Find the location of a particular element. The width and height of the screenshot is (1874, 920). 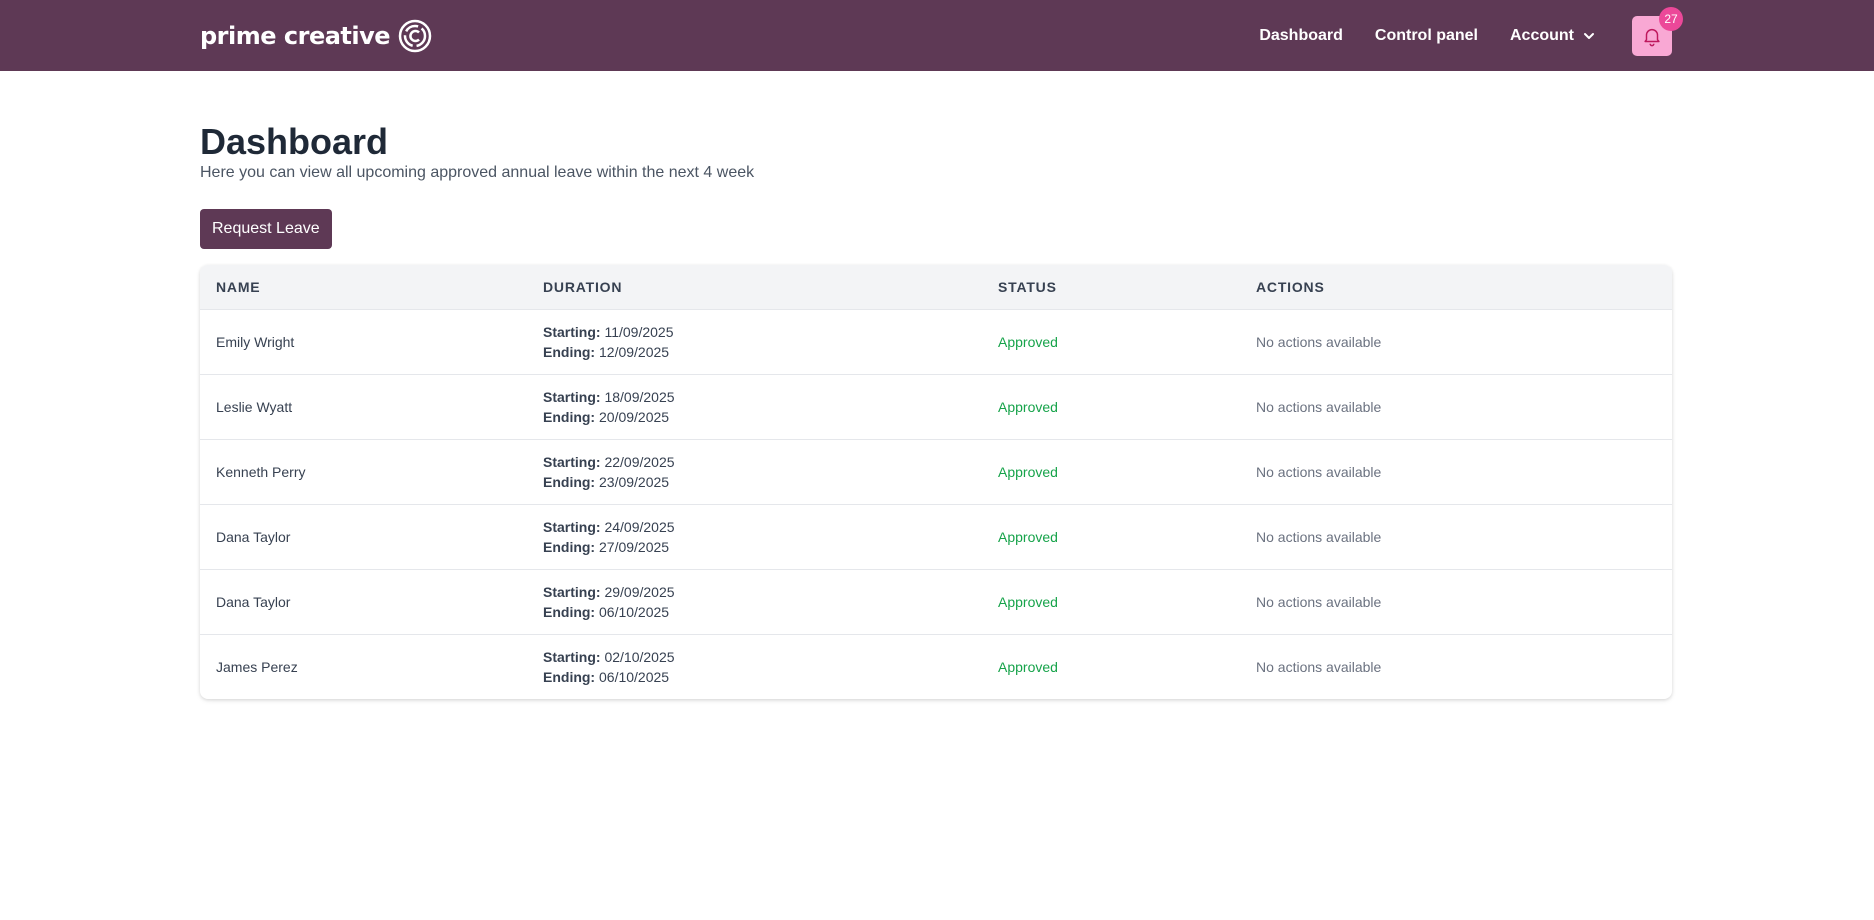

notifications-button: 27 is located at coordinates (1657, 31).